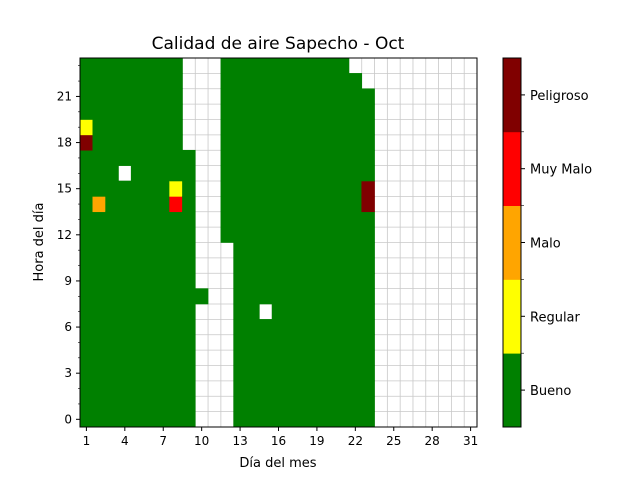  What do you see at coordinates (68, 419) in the screenshot?
I see `y-tick-label: 0` at bounding box center [68, 419].